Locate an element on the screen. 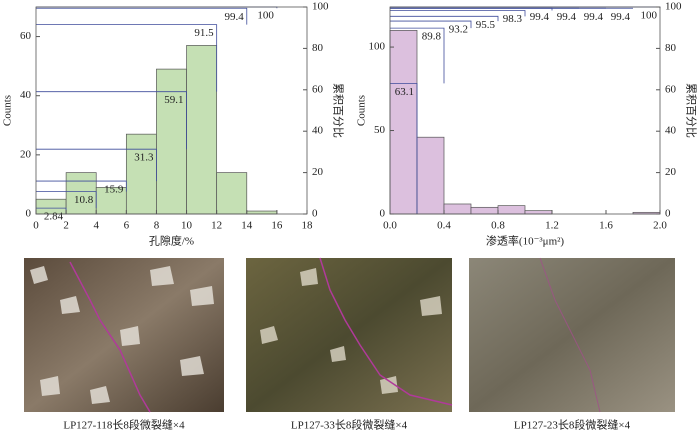  x-tick-label: 0.8 is located at coordinates (498, 226).